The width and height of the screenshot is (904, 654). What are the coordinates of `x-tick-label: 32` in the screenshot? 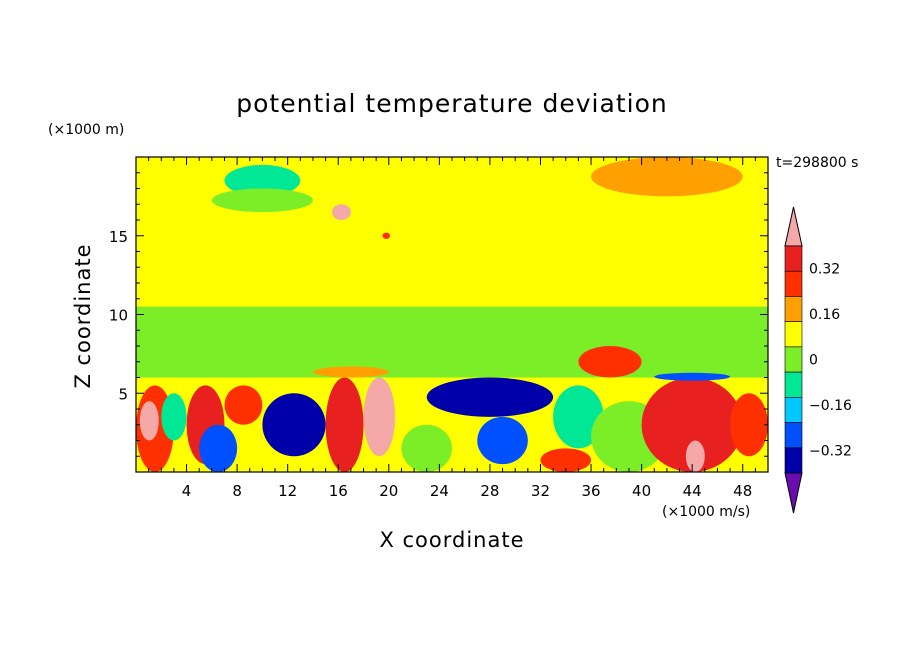 It's located at (540, 491).